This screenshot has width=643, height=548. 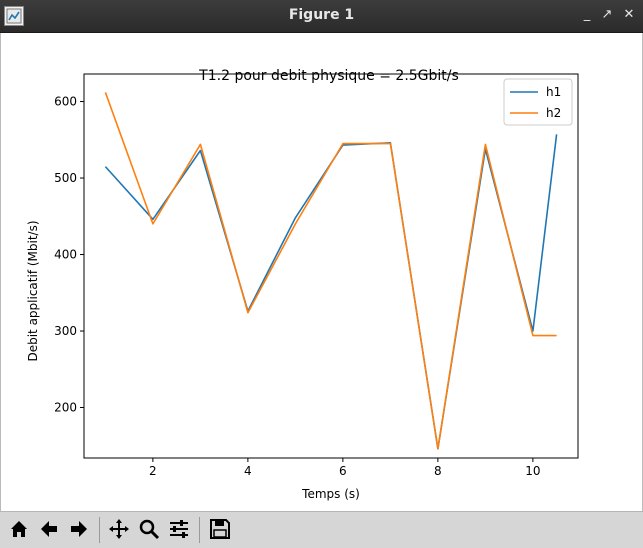 What do you see at coordinates (65, 178) in the screenshot?
I see `y-tick-label: 500` at bounding box center [65, 178].